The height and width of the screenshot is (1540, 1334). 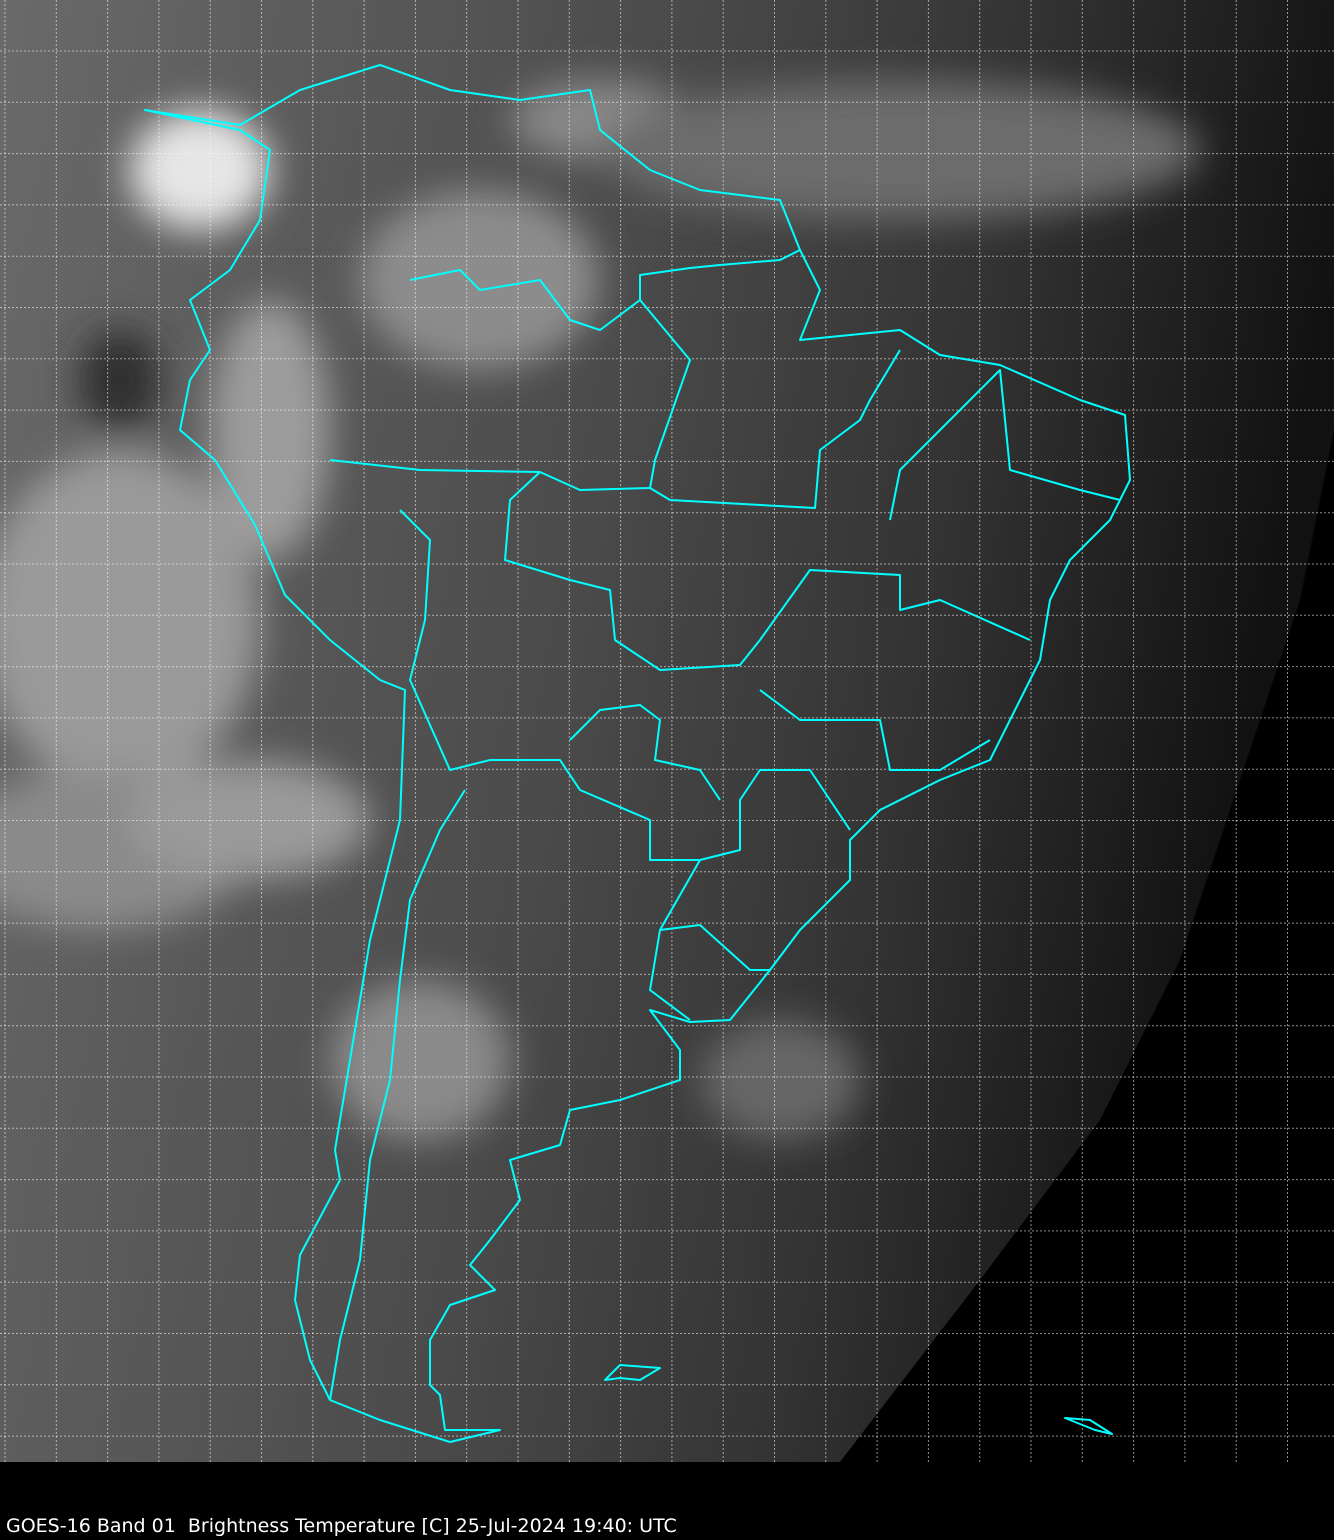 I want to click on island-falklands, so click(x=632, y=1372).